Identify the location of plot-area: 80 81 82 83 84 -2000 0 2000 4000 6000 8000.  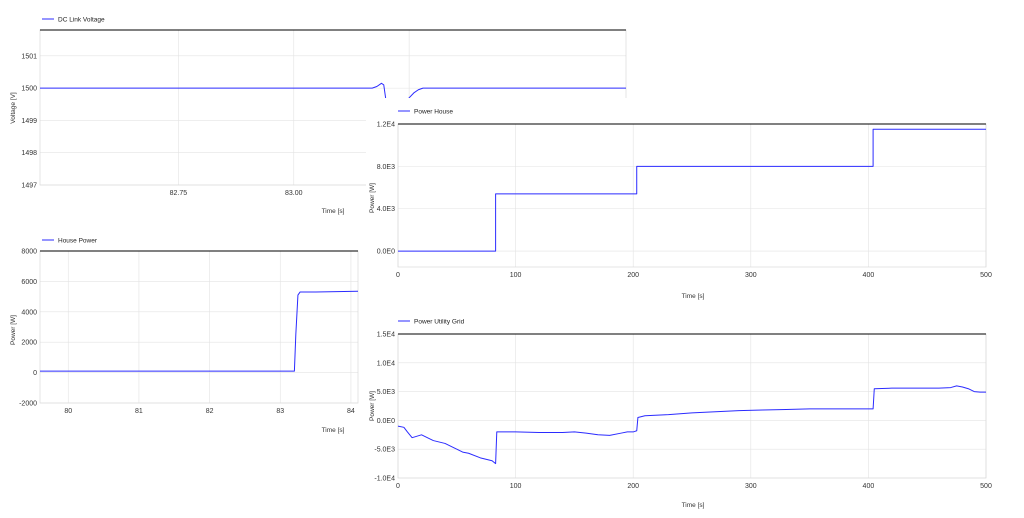
(189, 332).